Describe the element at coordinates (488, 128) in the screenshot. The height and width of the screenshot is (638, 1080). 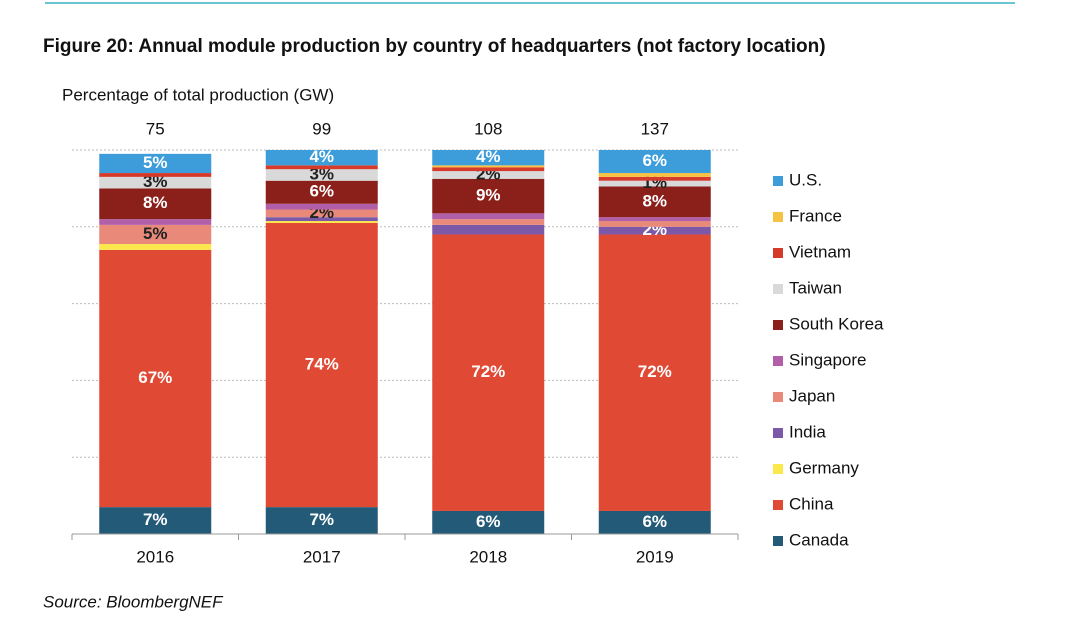
I see `total-label: 108` at that location.